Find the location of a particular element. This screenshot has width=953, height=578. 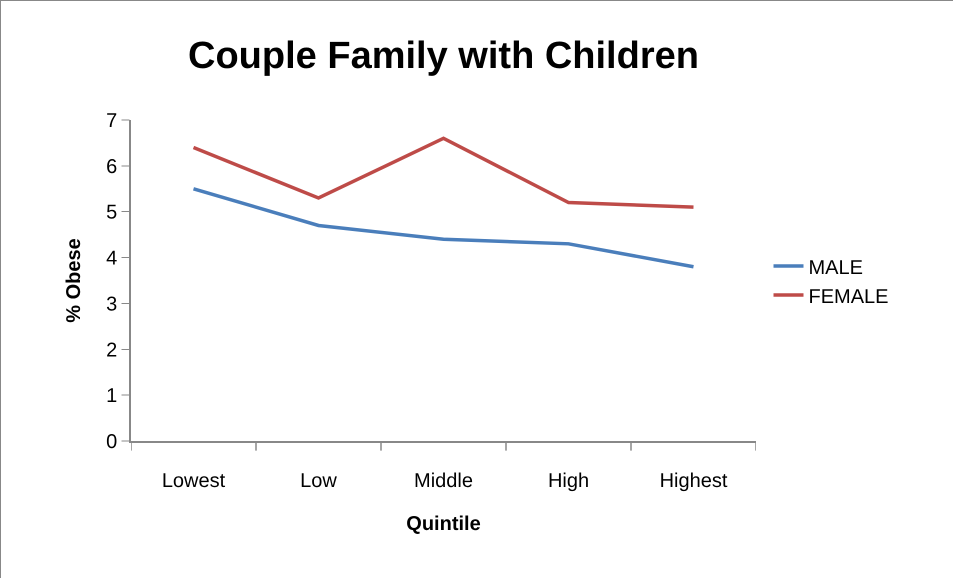

x-axis-title: Quintile is located at coordinates (443, 523).